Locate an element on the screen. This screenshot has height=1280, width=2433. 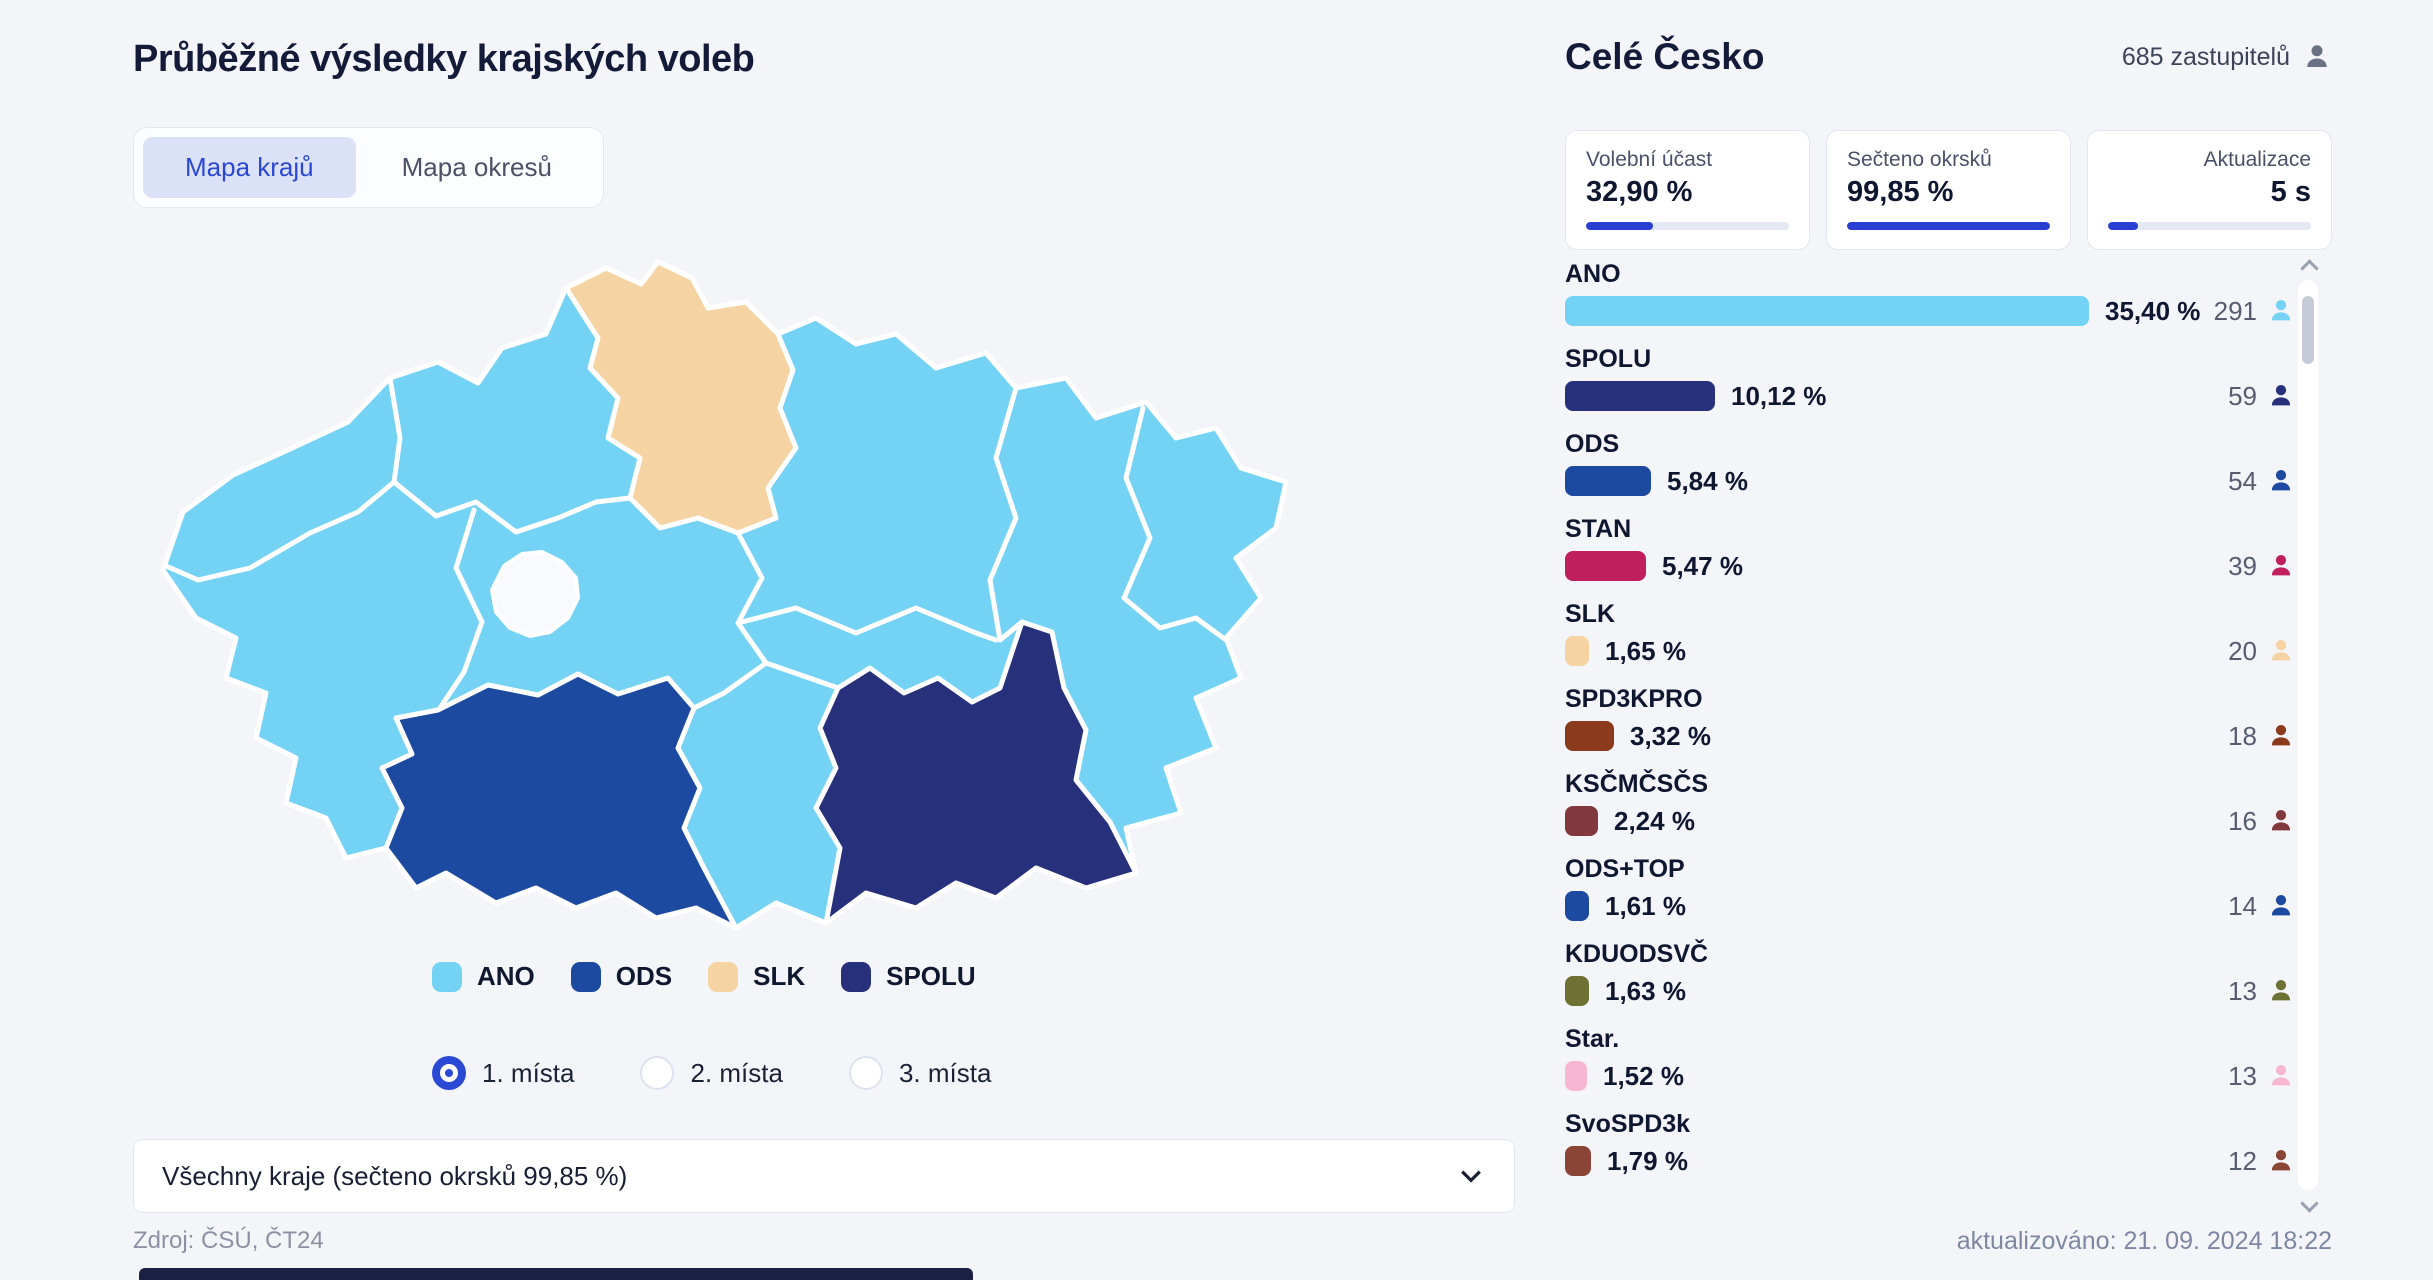
party-percent: 1,52 % is located at coordinates (1643, 1075).